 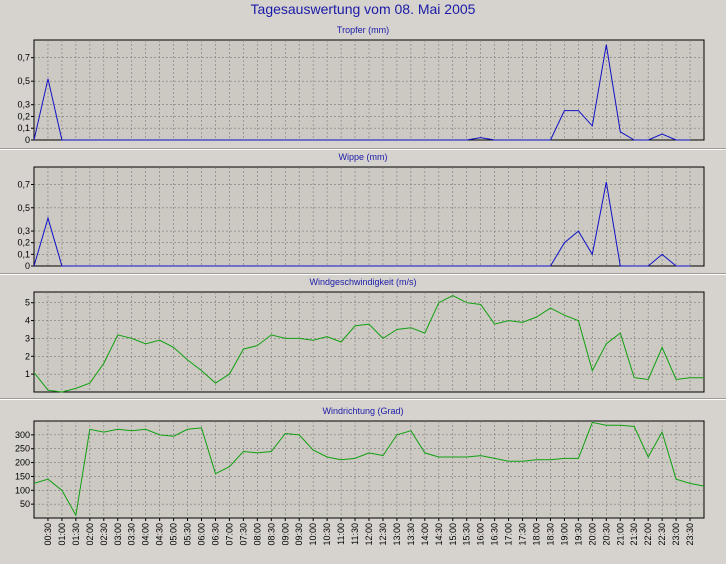 I want to click on x-tick-label: 02:30, so click(x=104, y=534).